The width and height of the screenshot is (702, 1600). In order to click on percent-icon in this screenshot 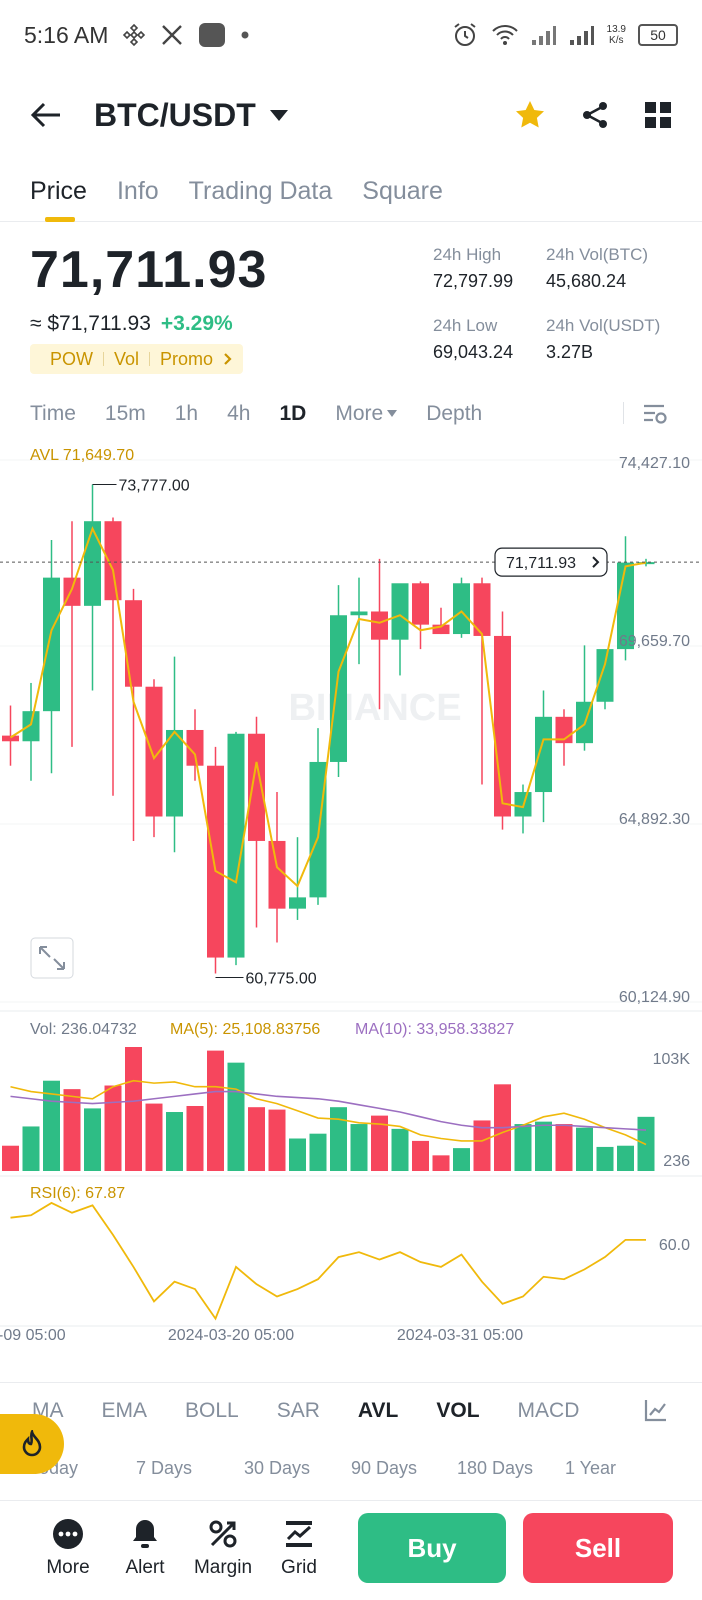, I will do `click(223, 1534)`.